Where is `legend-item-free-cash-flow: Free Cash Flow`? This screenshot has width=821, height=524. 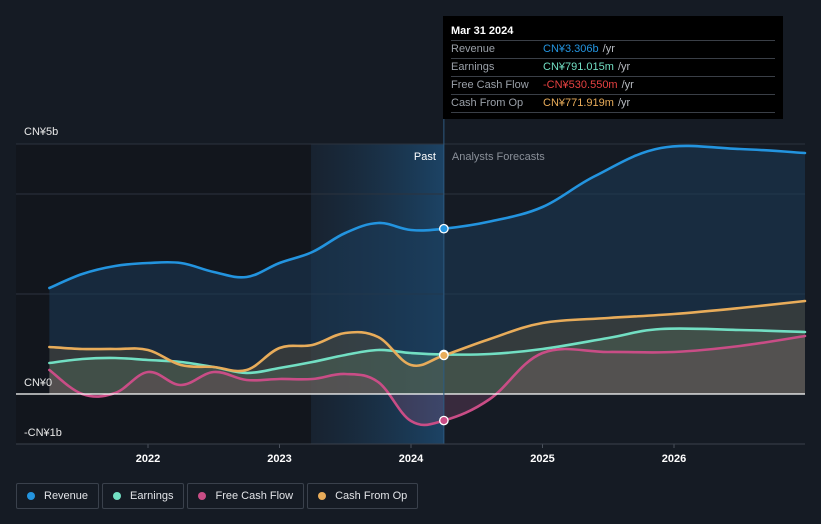
legend-item-free-cash-flow: Free Cash Flow is located at coordinates (246, 496).